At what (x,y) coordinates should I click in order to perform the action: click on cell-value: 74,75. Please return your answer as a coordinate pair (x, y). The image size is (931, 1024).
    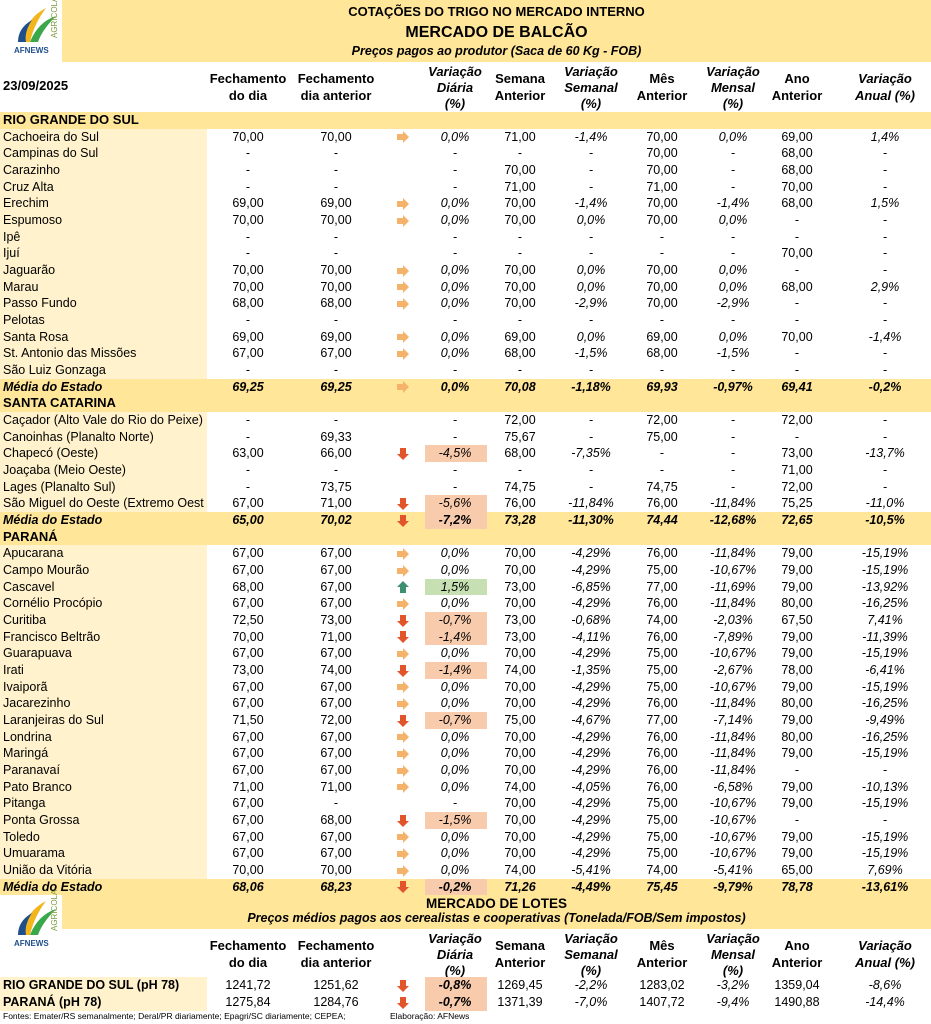
    Looking at the image, I should click on (520, 486).